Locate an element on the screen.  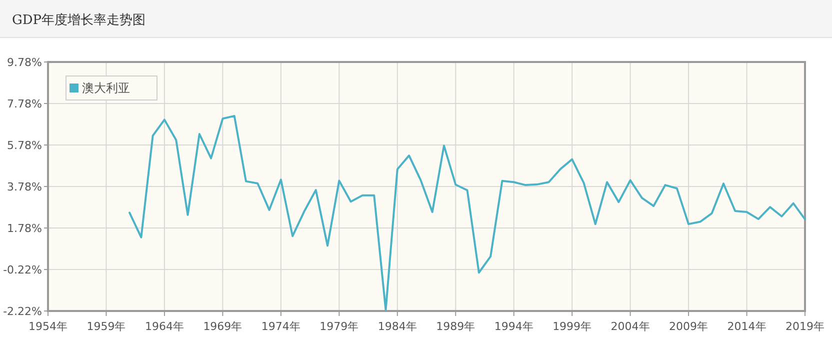
y-tick-label: 7.78% is located at coordinates (24, 104).